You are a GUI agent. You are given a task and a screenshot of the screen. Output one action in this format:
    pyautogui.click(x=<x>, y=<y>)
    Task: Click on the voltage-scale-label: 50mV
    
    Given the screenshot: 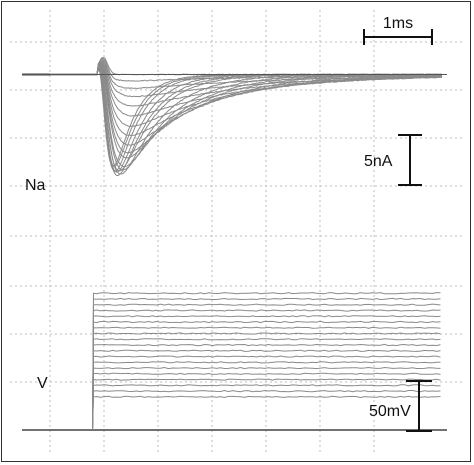 What is the action you would take?
    pyautogui.click(x=390, y=411)
    